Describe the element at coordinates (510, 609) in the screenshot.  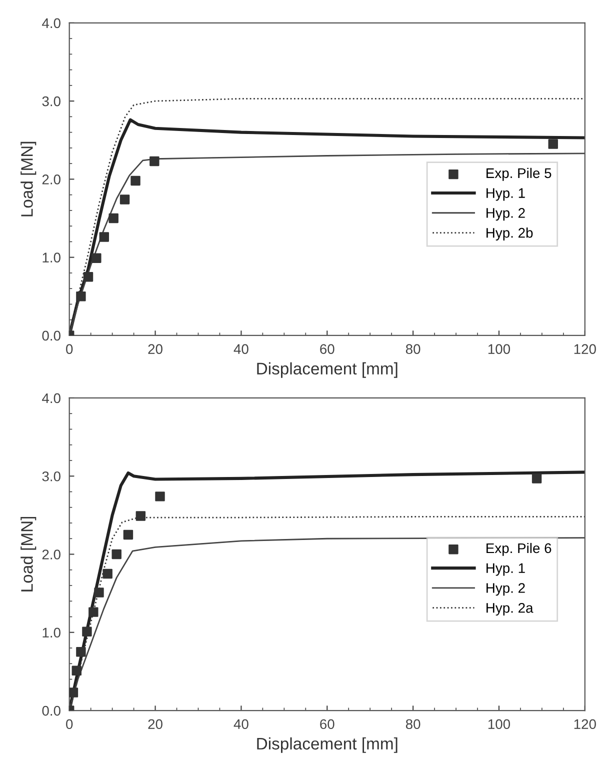
I see `legend-label: Hyp. 2a` at that location.